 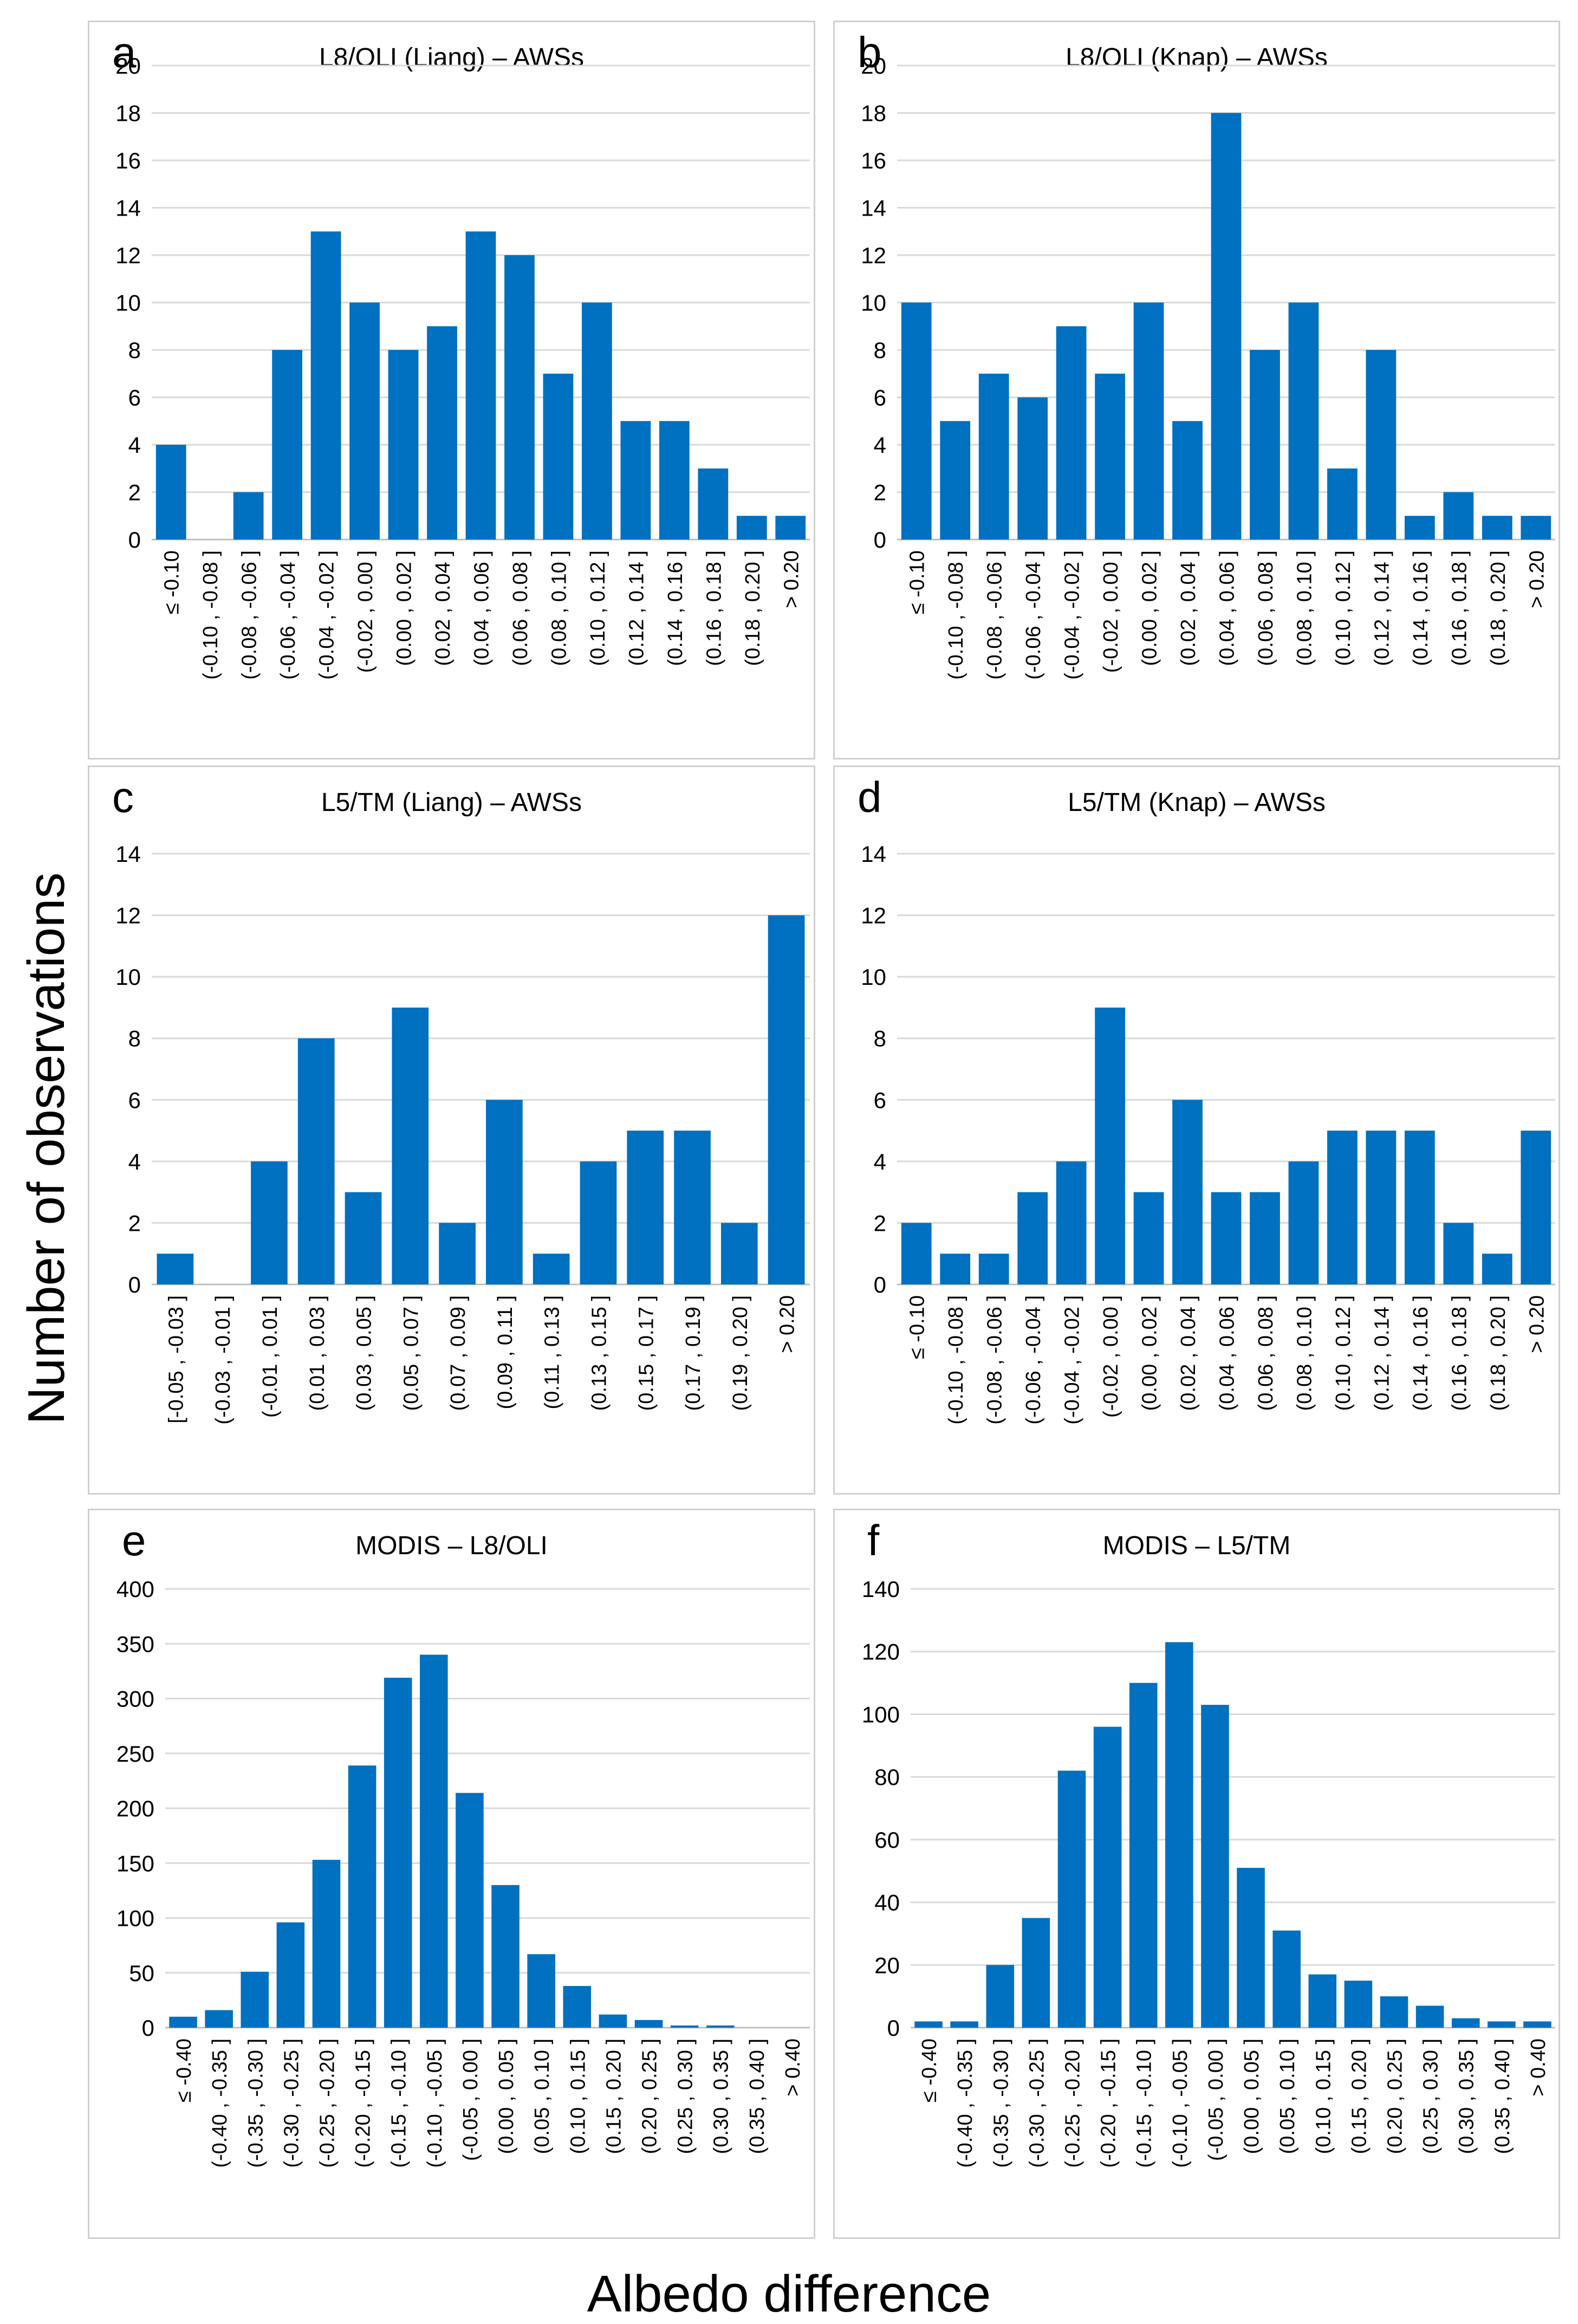 I want to click on panel-letter: f, so click(x=873, y=1540).